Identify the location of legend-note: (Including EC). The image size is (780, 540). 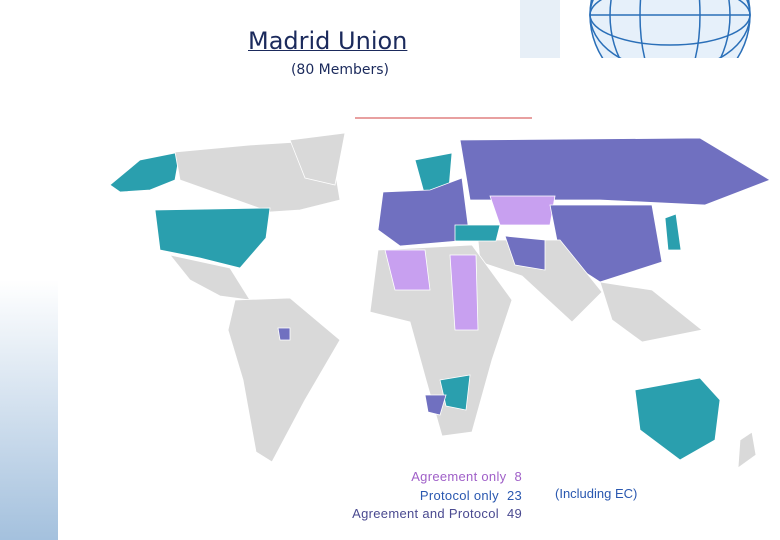
(596, 493).